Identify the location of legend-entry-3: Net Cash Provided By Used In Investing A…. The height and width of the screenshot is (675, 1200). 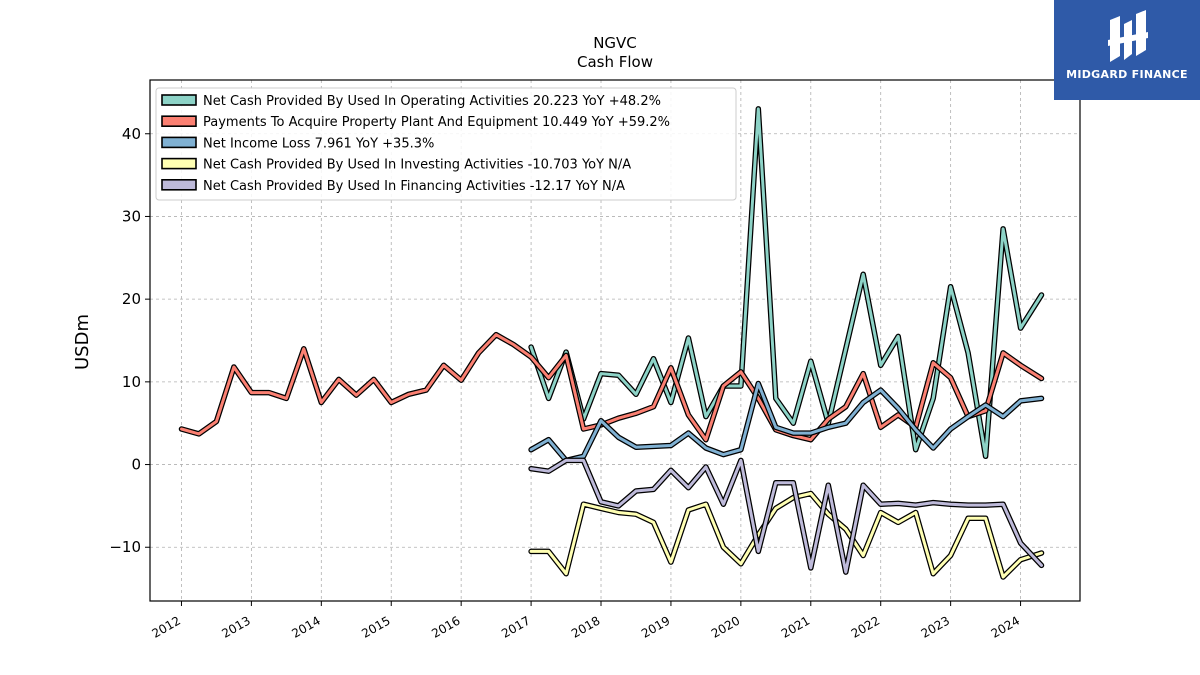
(417, 165).